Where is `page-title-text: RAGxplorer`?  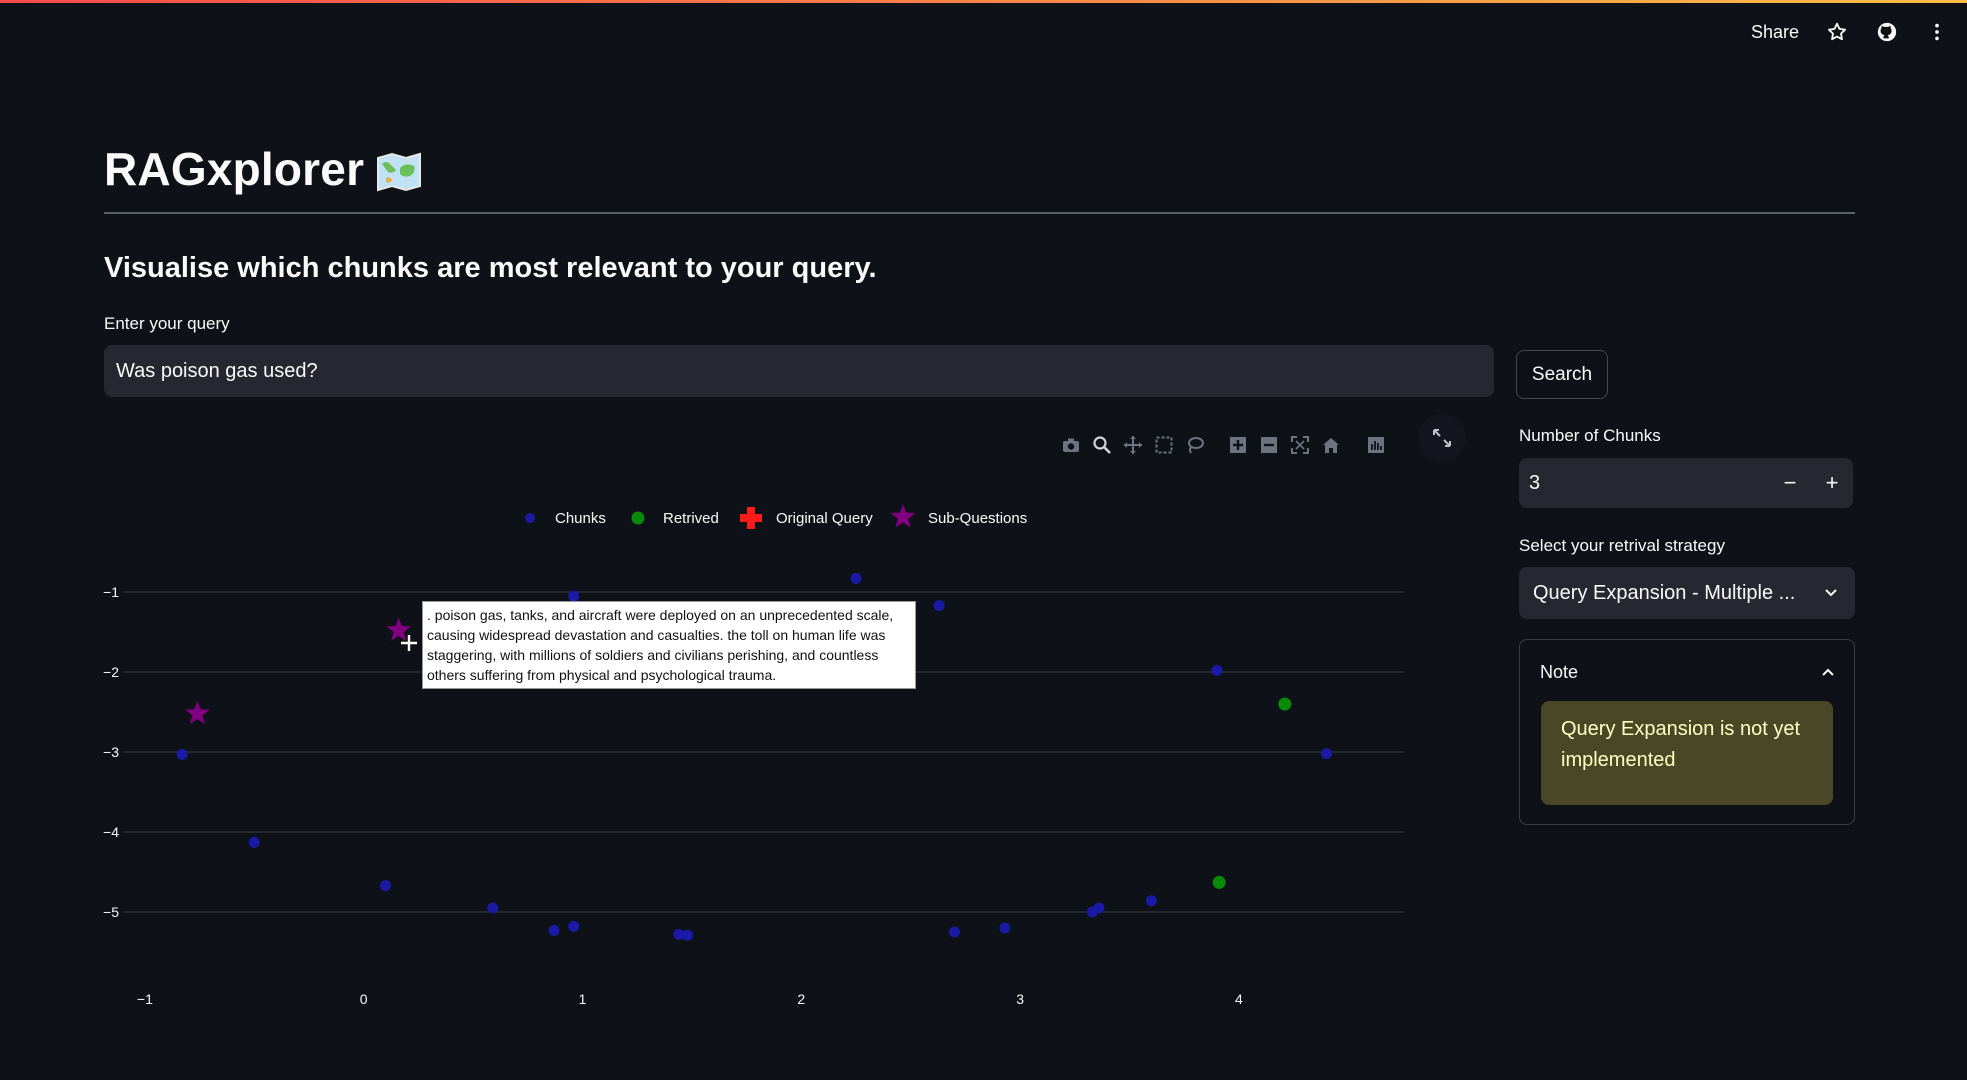 page-title-text: RAGxplorer is located at coordinates (234, 169).